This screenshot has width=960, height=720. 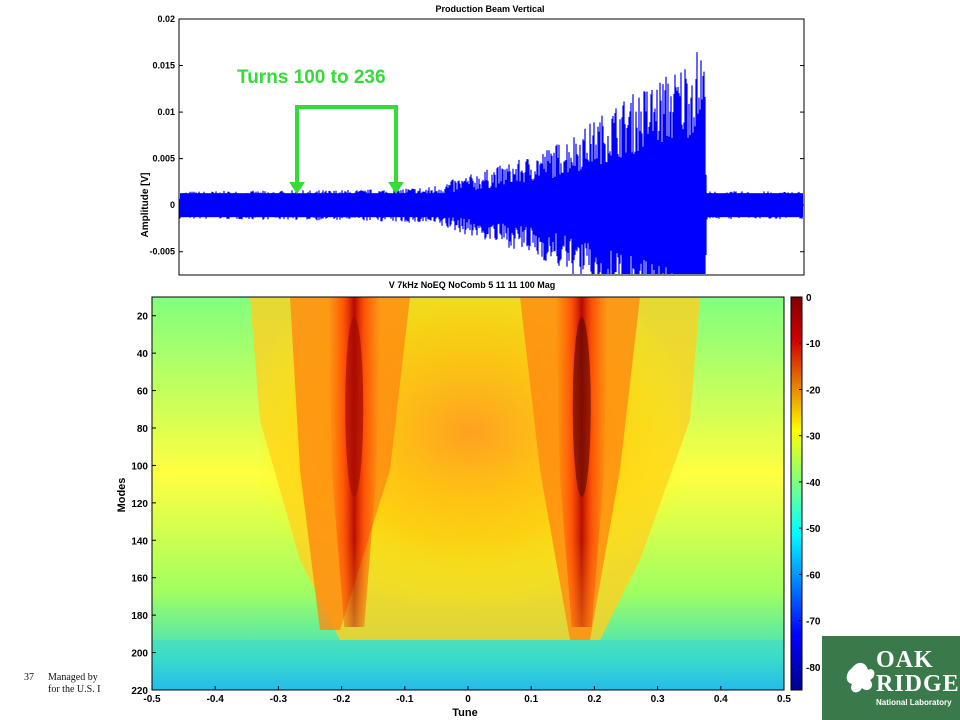 I want to click on waveform-y-tick-label: 0, so click(x=172, y=205).